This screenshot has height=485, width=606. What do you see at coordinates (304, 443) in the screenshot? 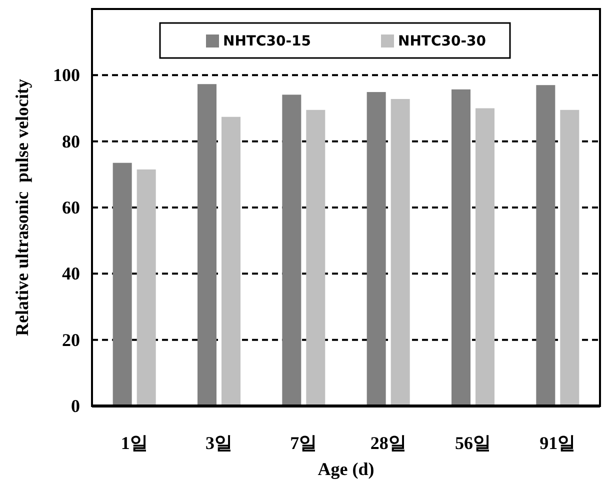
I see `x-tick-label: 7일` at bounding box center [304, 443].